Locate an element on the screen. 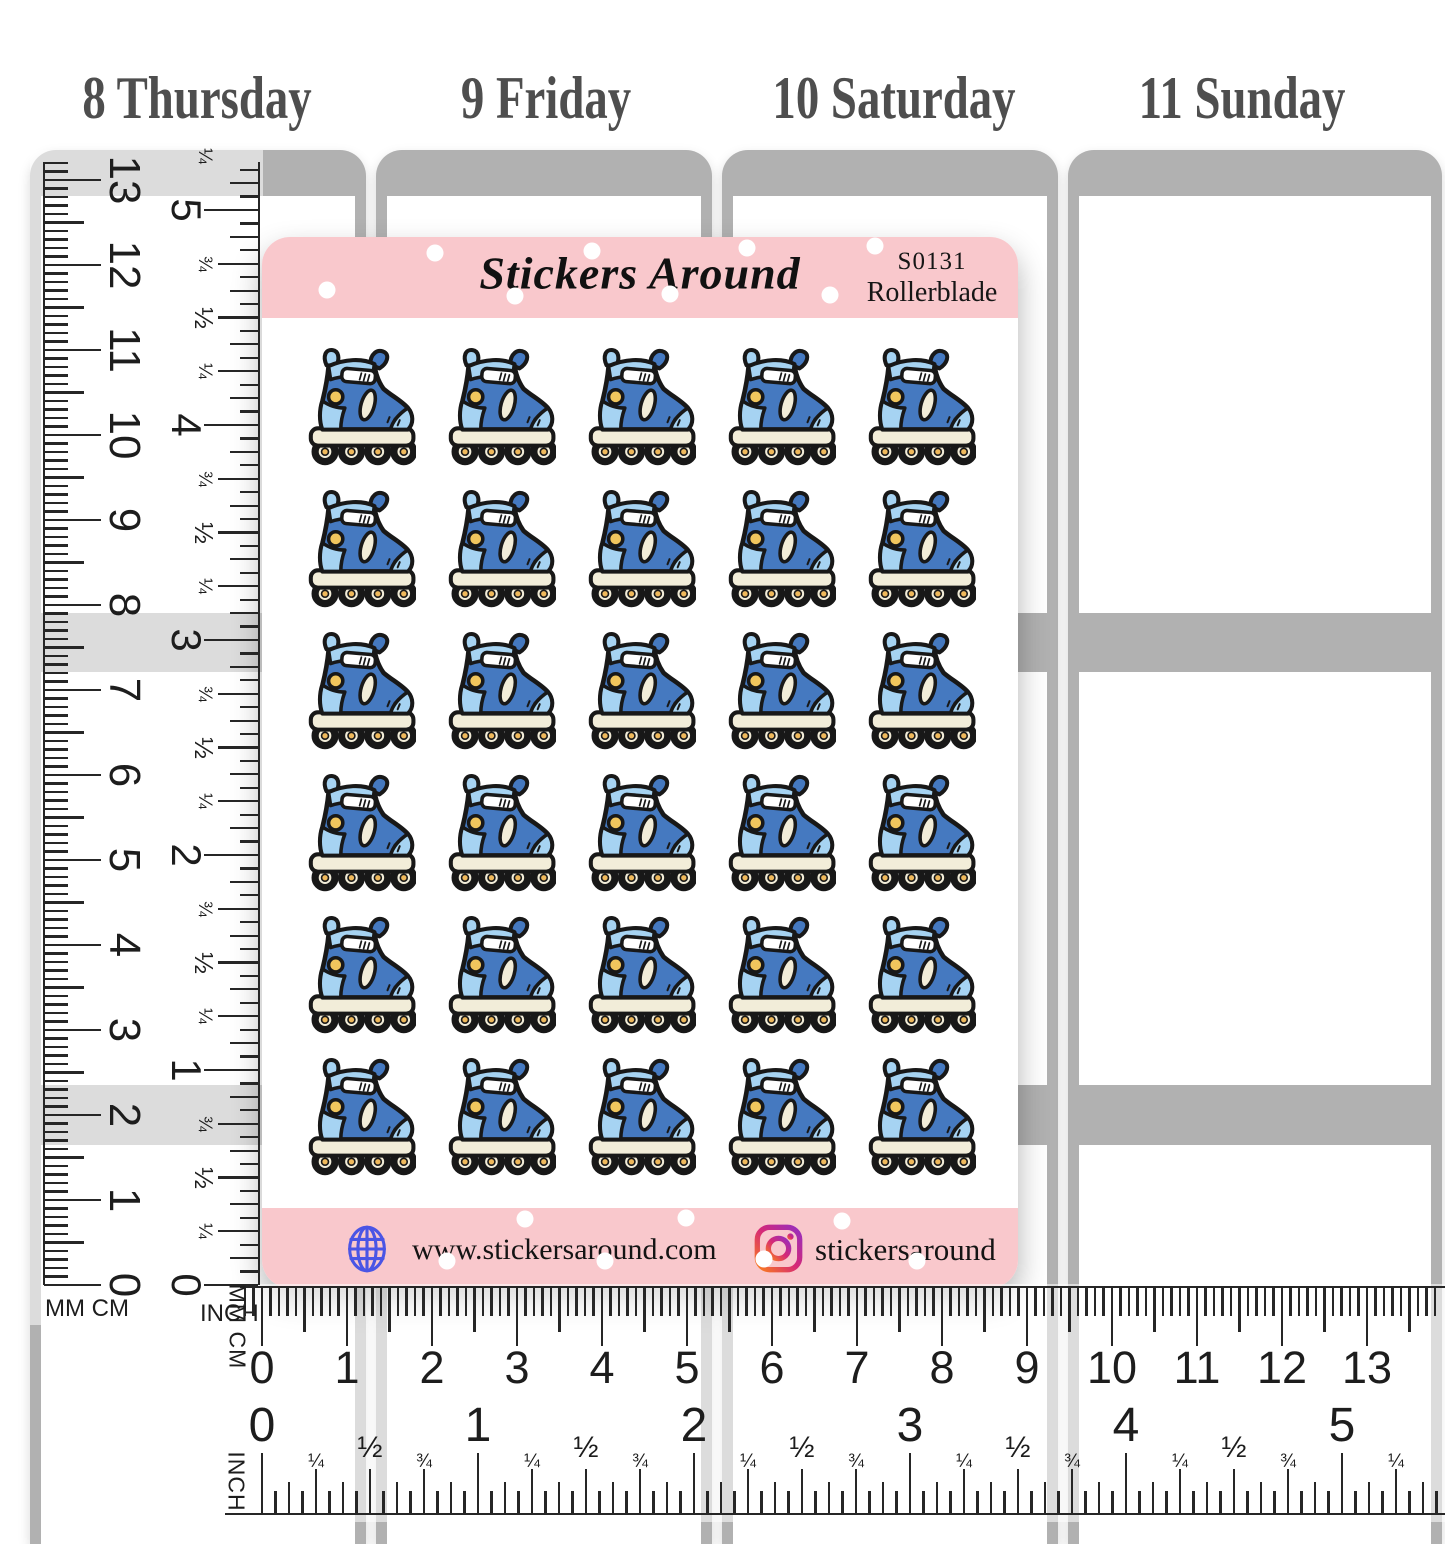  vertical-rulers-background is located at coordinates (146, 737).